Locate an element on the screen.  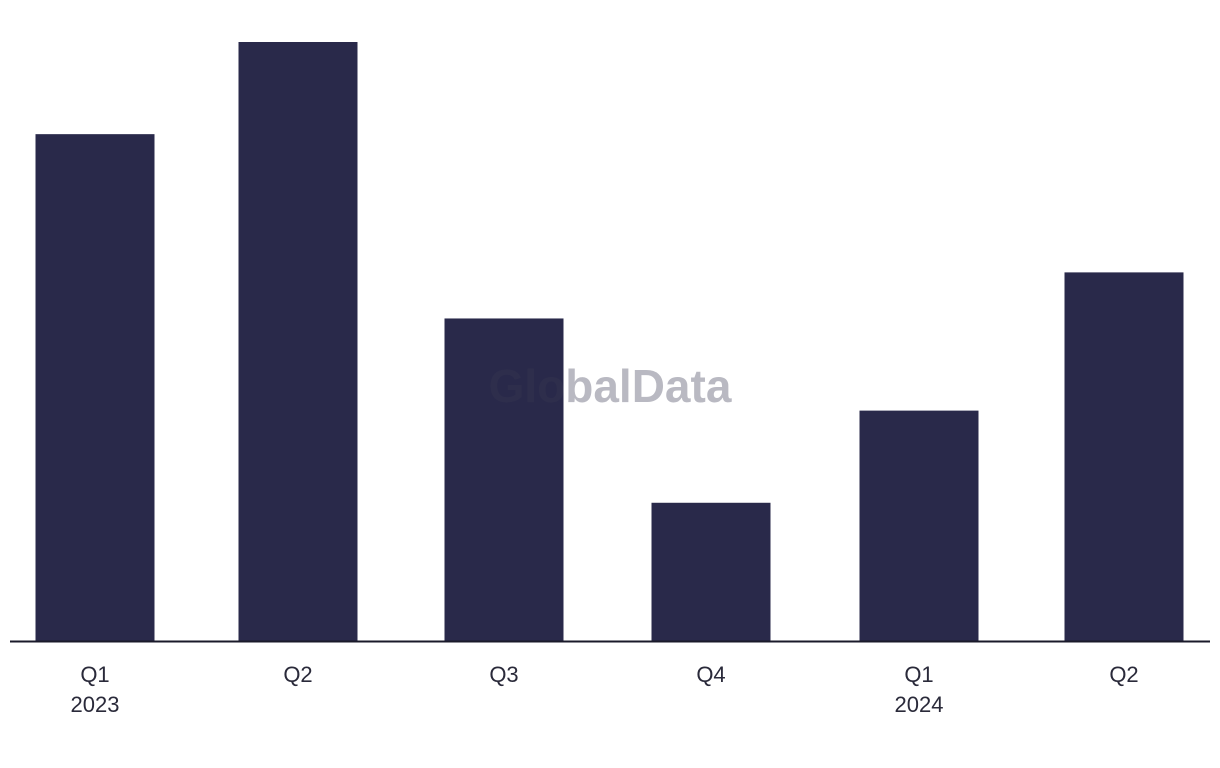
x-tick-label-4: Q4 is located at coordinates (710, 674).